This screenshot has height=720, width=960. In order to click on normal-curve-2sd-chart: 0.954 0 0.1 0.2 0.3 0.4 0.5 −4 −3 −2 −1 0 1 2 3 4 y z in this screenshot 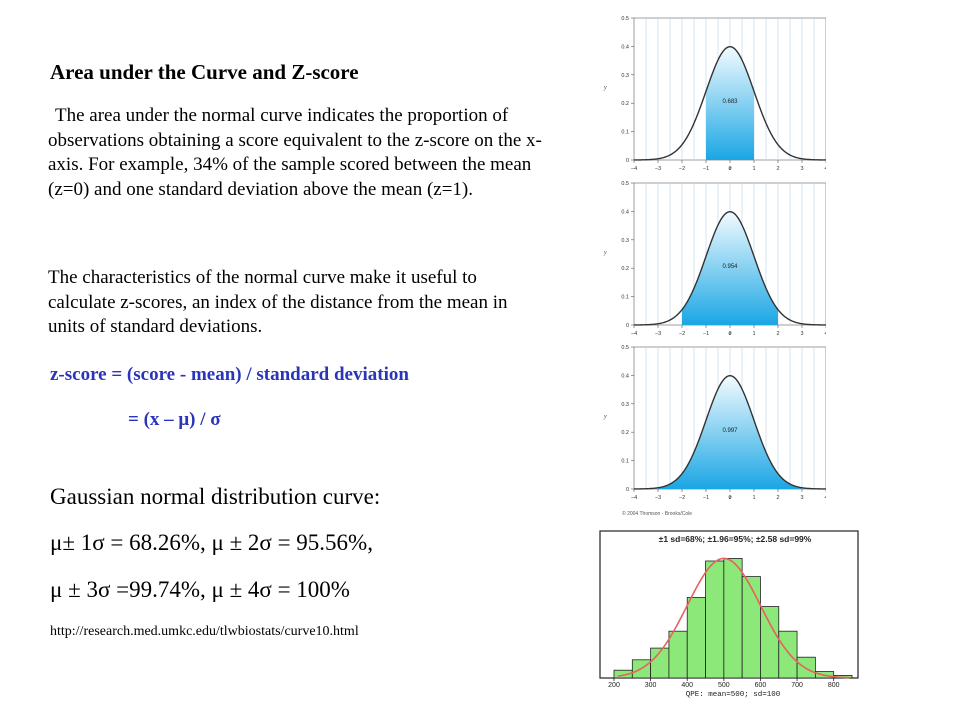, I will do `click(711, 257)`.